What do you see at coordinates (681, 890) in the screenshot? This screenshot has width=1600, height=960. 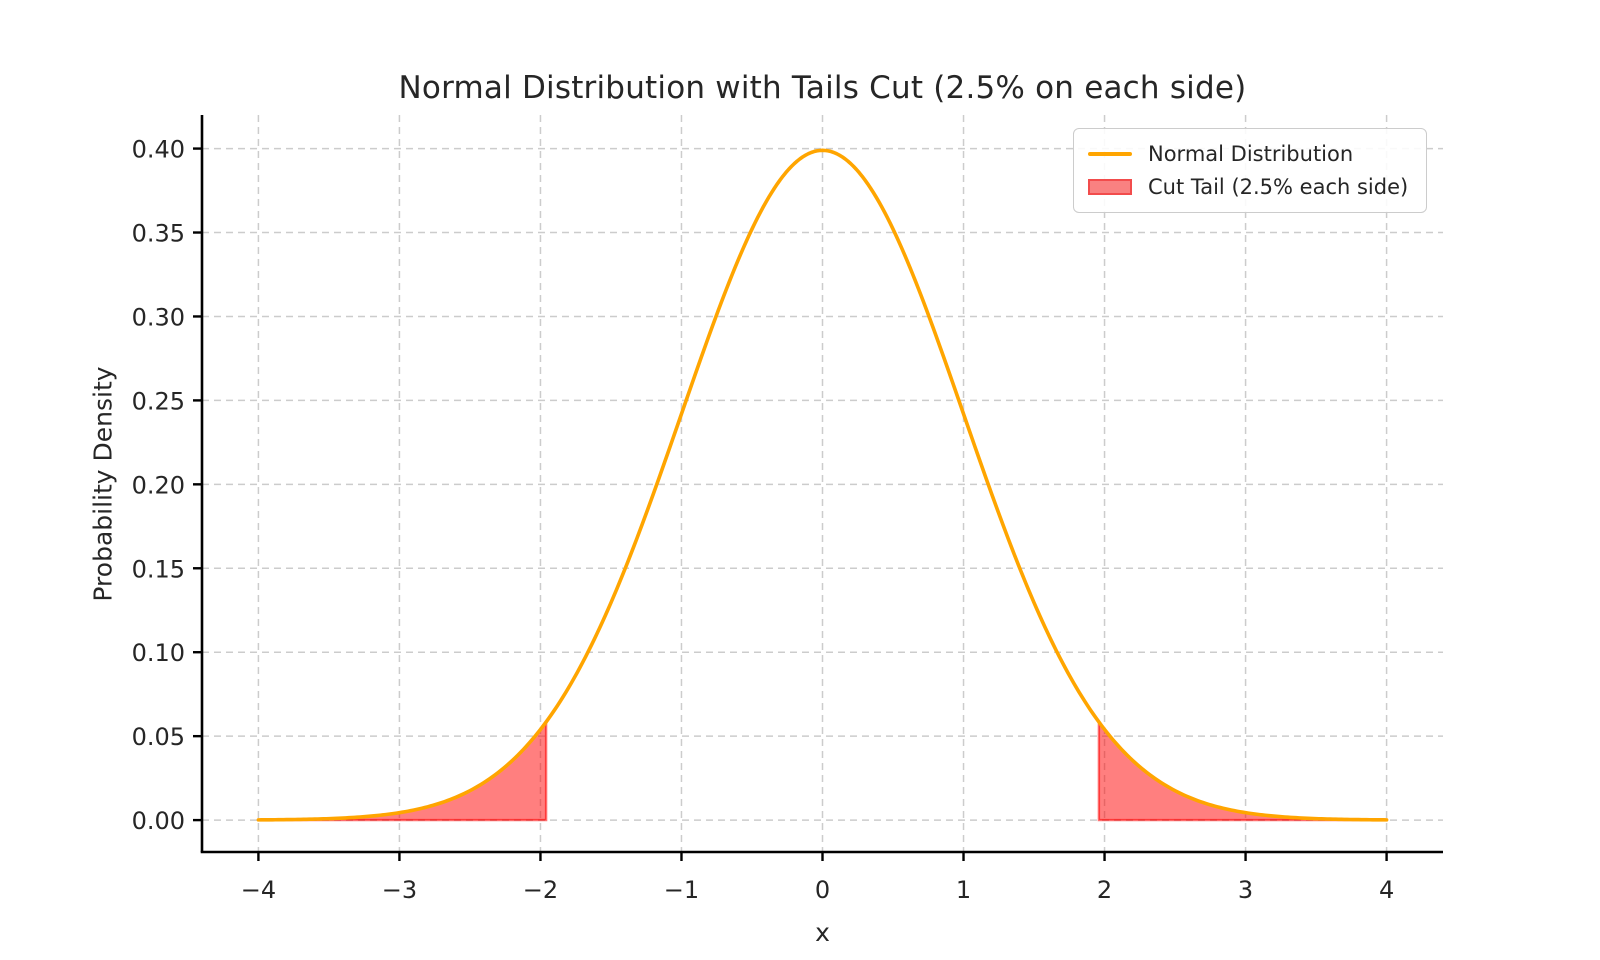 I see `x-tick-label--1: −1` at bounding box center [681, 890].